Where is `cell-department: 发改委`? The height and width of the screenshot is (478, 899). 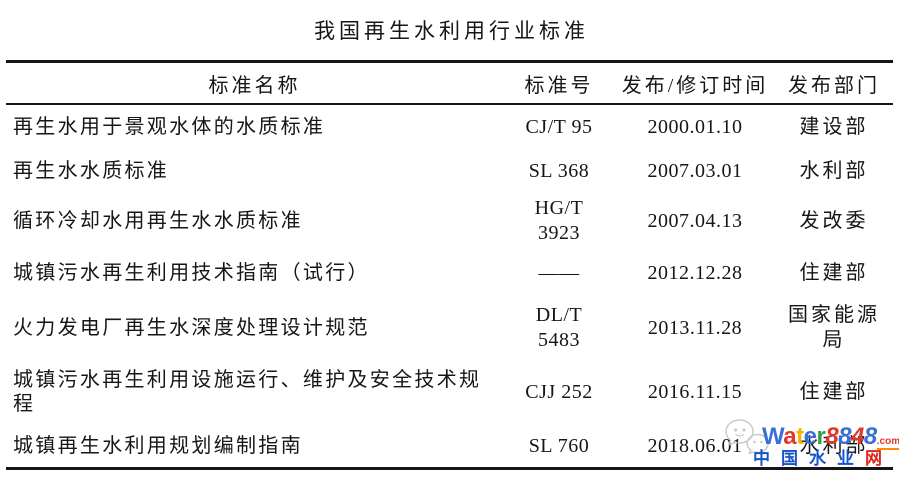 cell-department: 发改委 is located at coordinates (834, 220).